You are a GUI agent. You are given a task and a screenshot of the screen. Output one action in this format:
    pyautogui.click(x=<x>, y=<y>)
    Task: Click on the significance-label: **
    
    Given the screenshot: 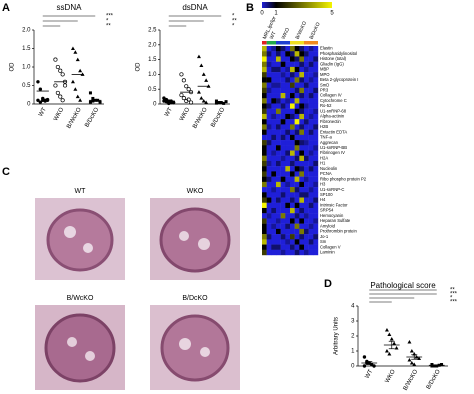 What is the action you would take?
    pyautogui.click(x=452, y=291)
    